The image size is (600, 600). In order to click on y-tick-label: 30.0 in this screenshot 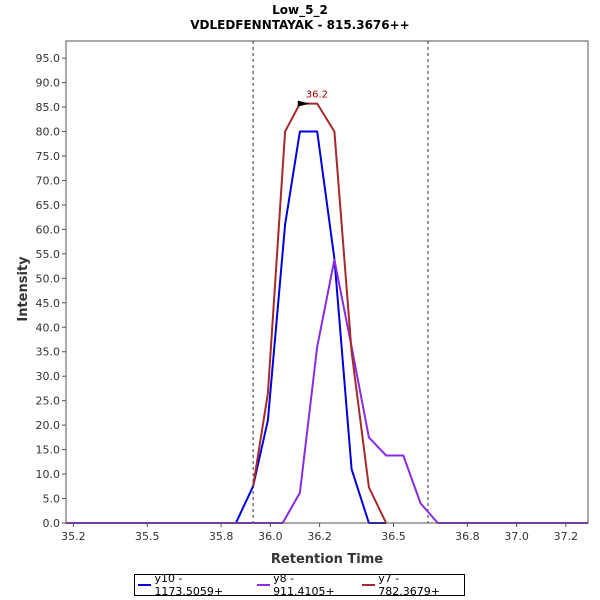, I will do `click(48, 376)`.